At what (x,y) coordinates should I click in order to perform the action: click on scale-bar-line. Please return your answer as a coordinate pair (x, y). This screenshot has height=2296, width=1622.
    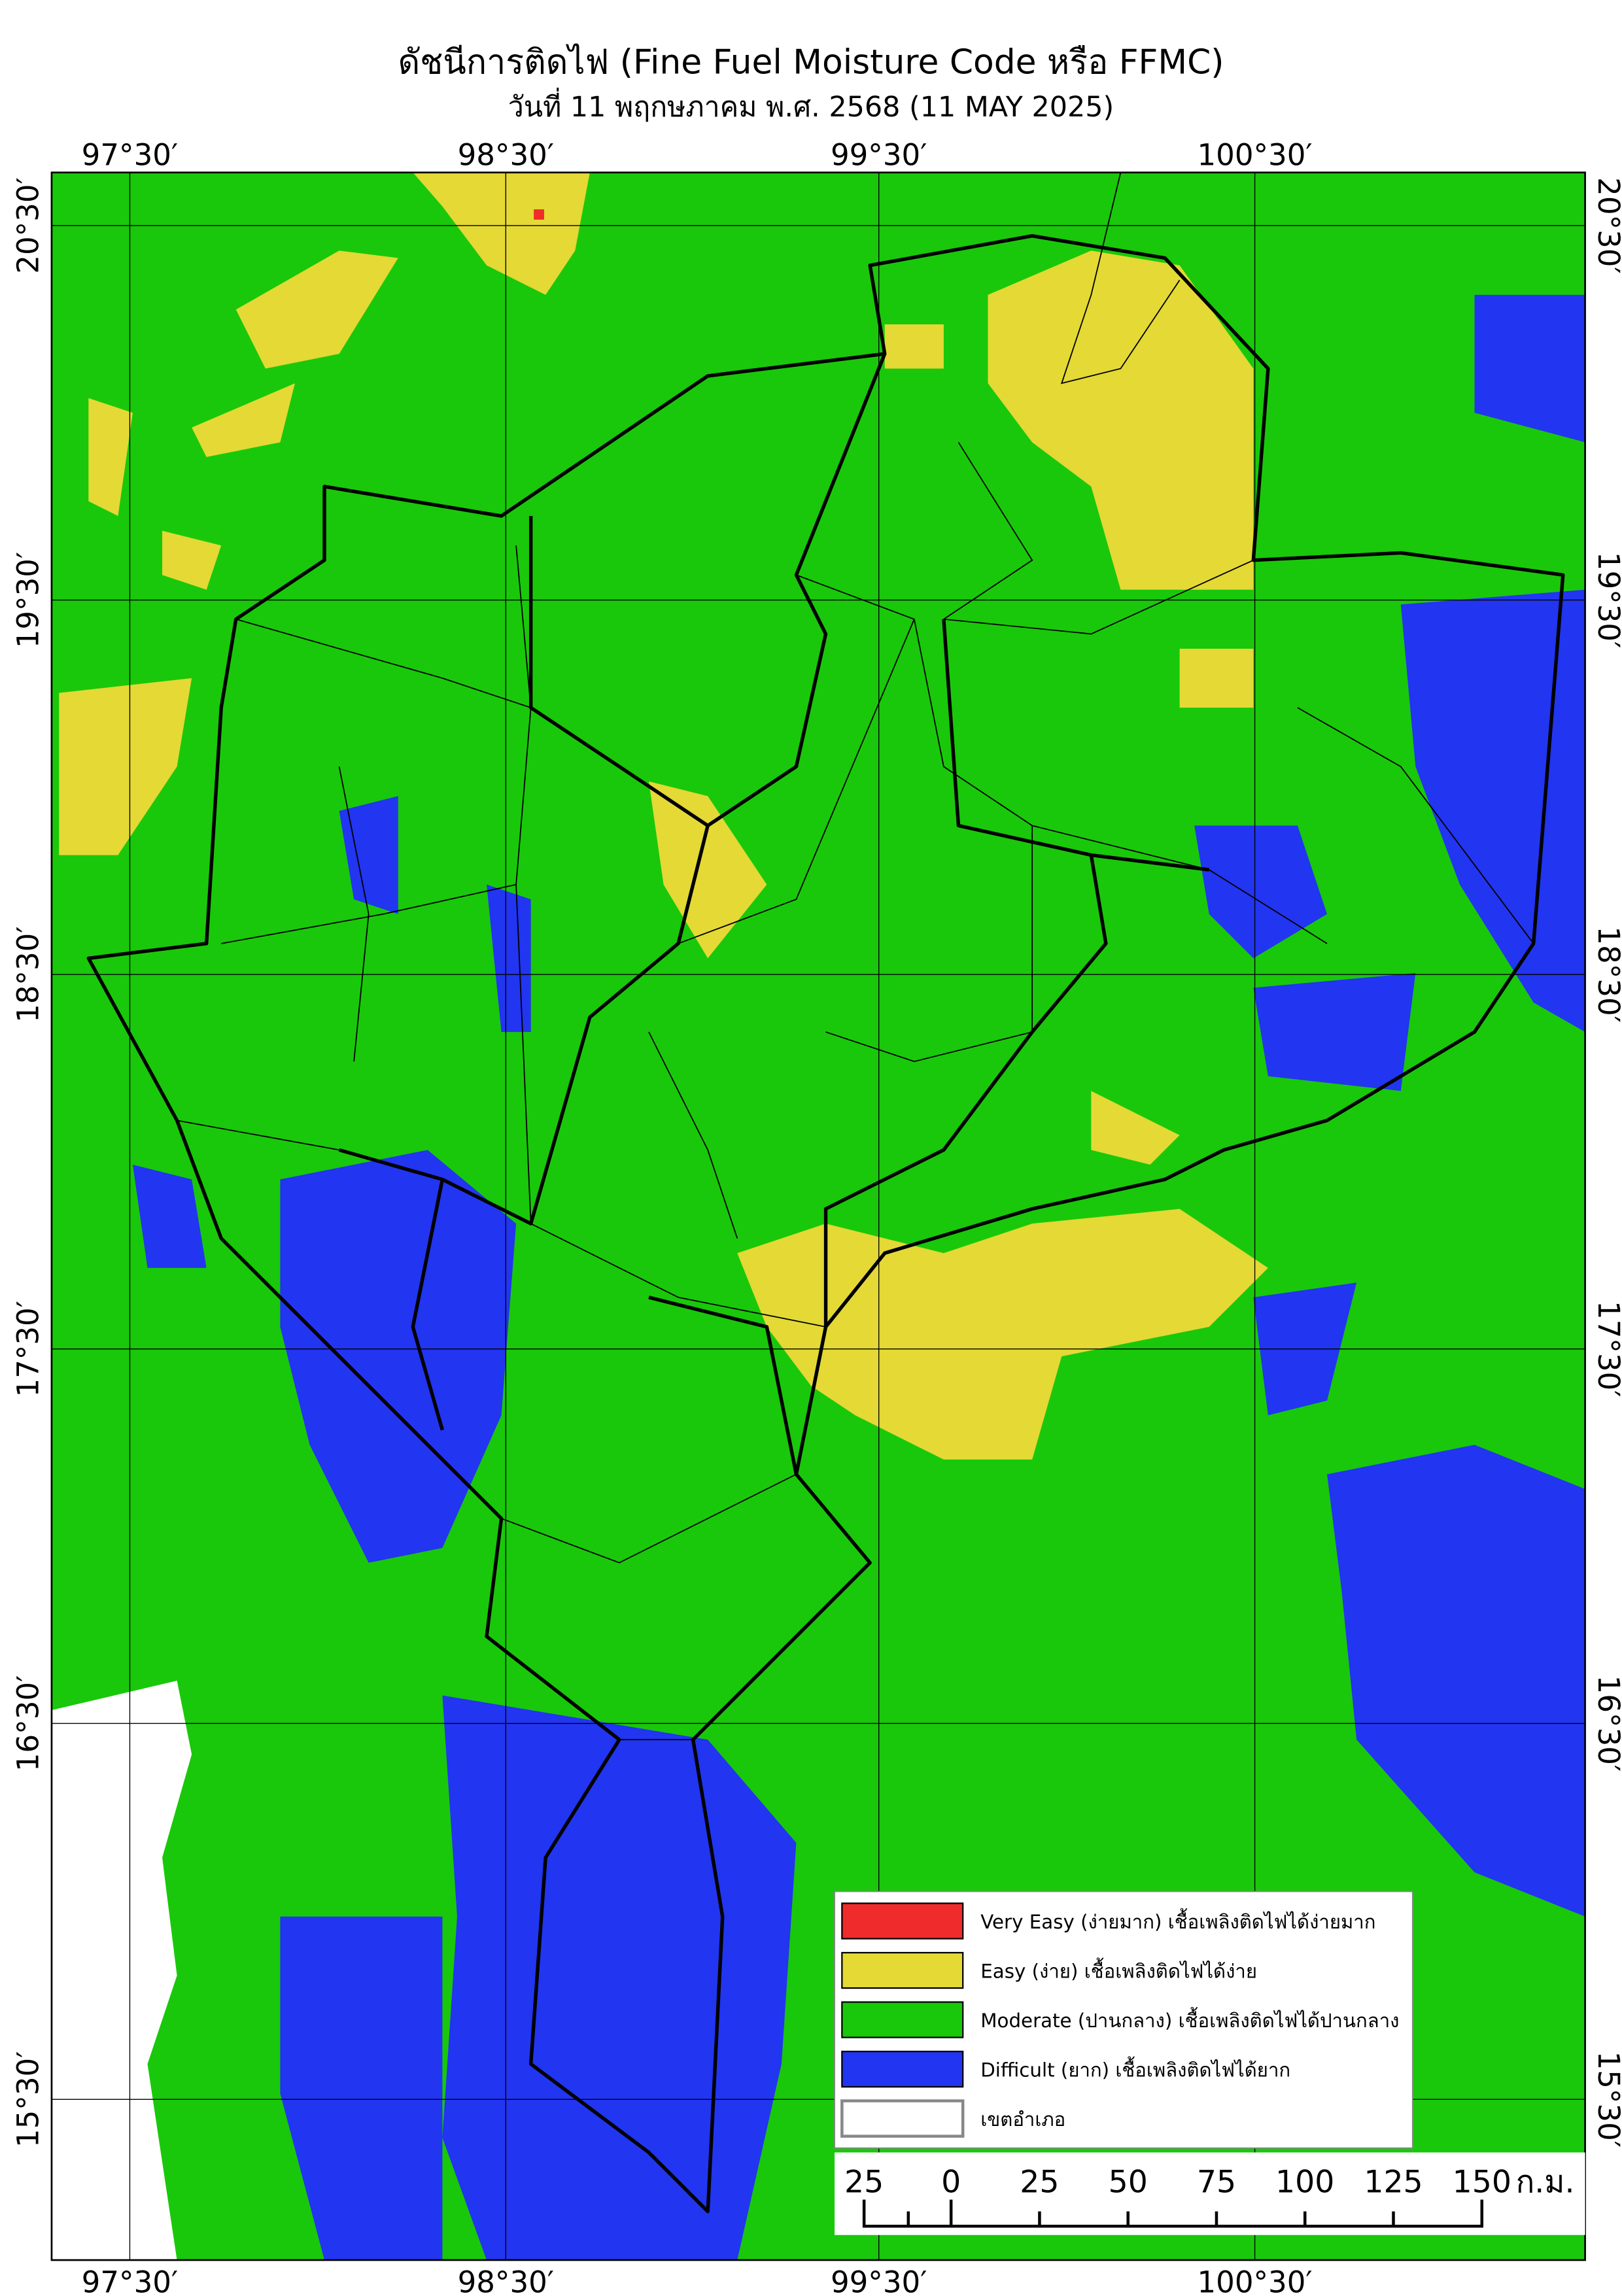
    Looking at the image, I should click on (1173, 2213).